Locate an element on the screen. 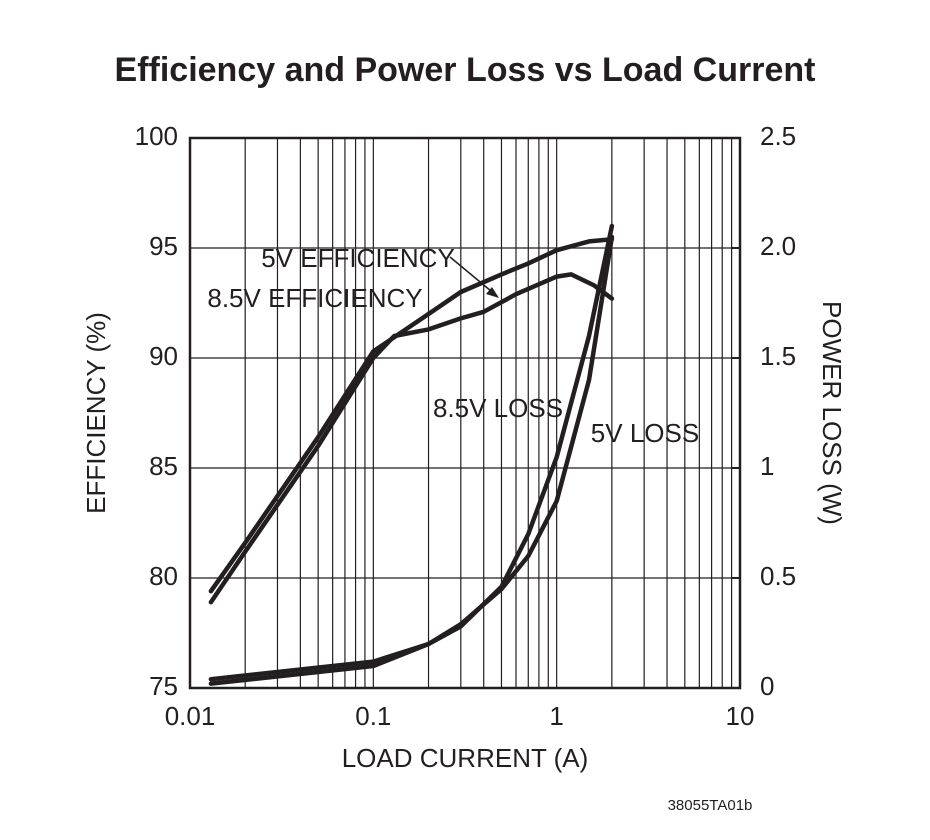 This screenshot has width=930, height=840. y-tick-label: 85 is located at coordinates (163, 466).